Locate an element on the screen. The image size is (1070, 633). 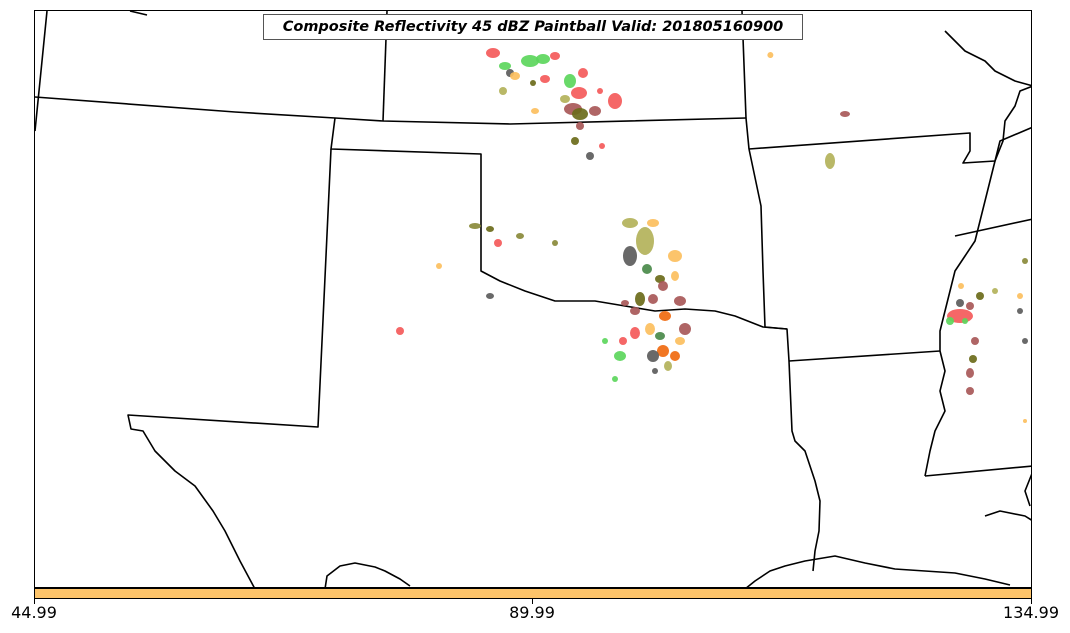
louisiana-boundary is located at coordinates (977, 471).